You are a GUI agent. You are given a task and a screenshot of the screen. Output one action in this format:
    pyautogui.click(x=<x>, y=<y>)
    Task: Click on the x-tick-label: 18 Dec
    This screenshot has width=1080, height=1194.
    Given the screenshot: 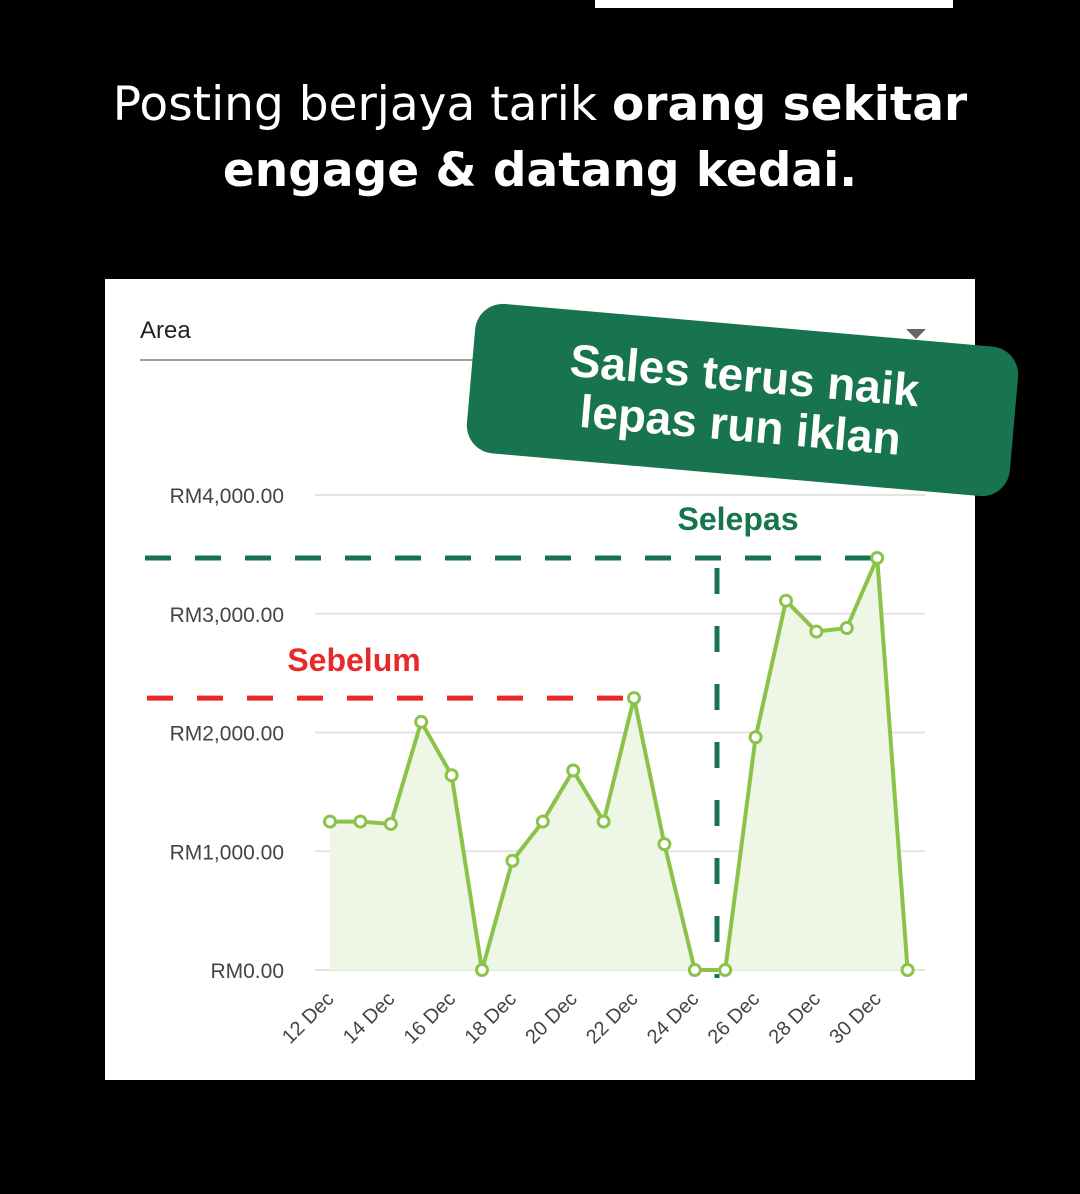 What is the action you would take?
    pyautogui.click(x=491, y=1018)
    